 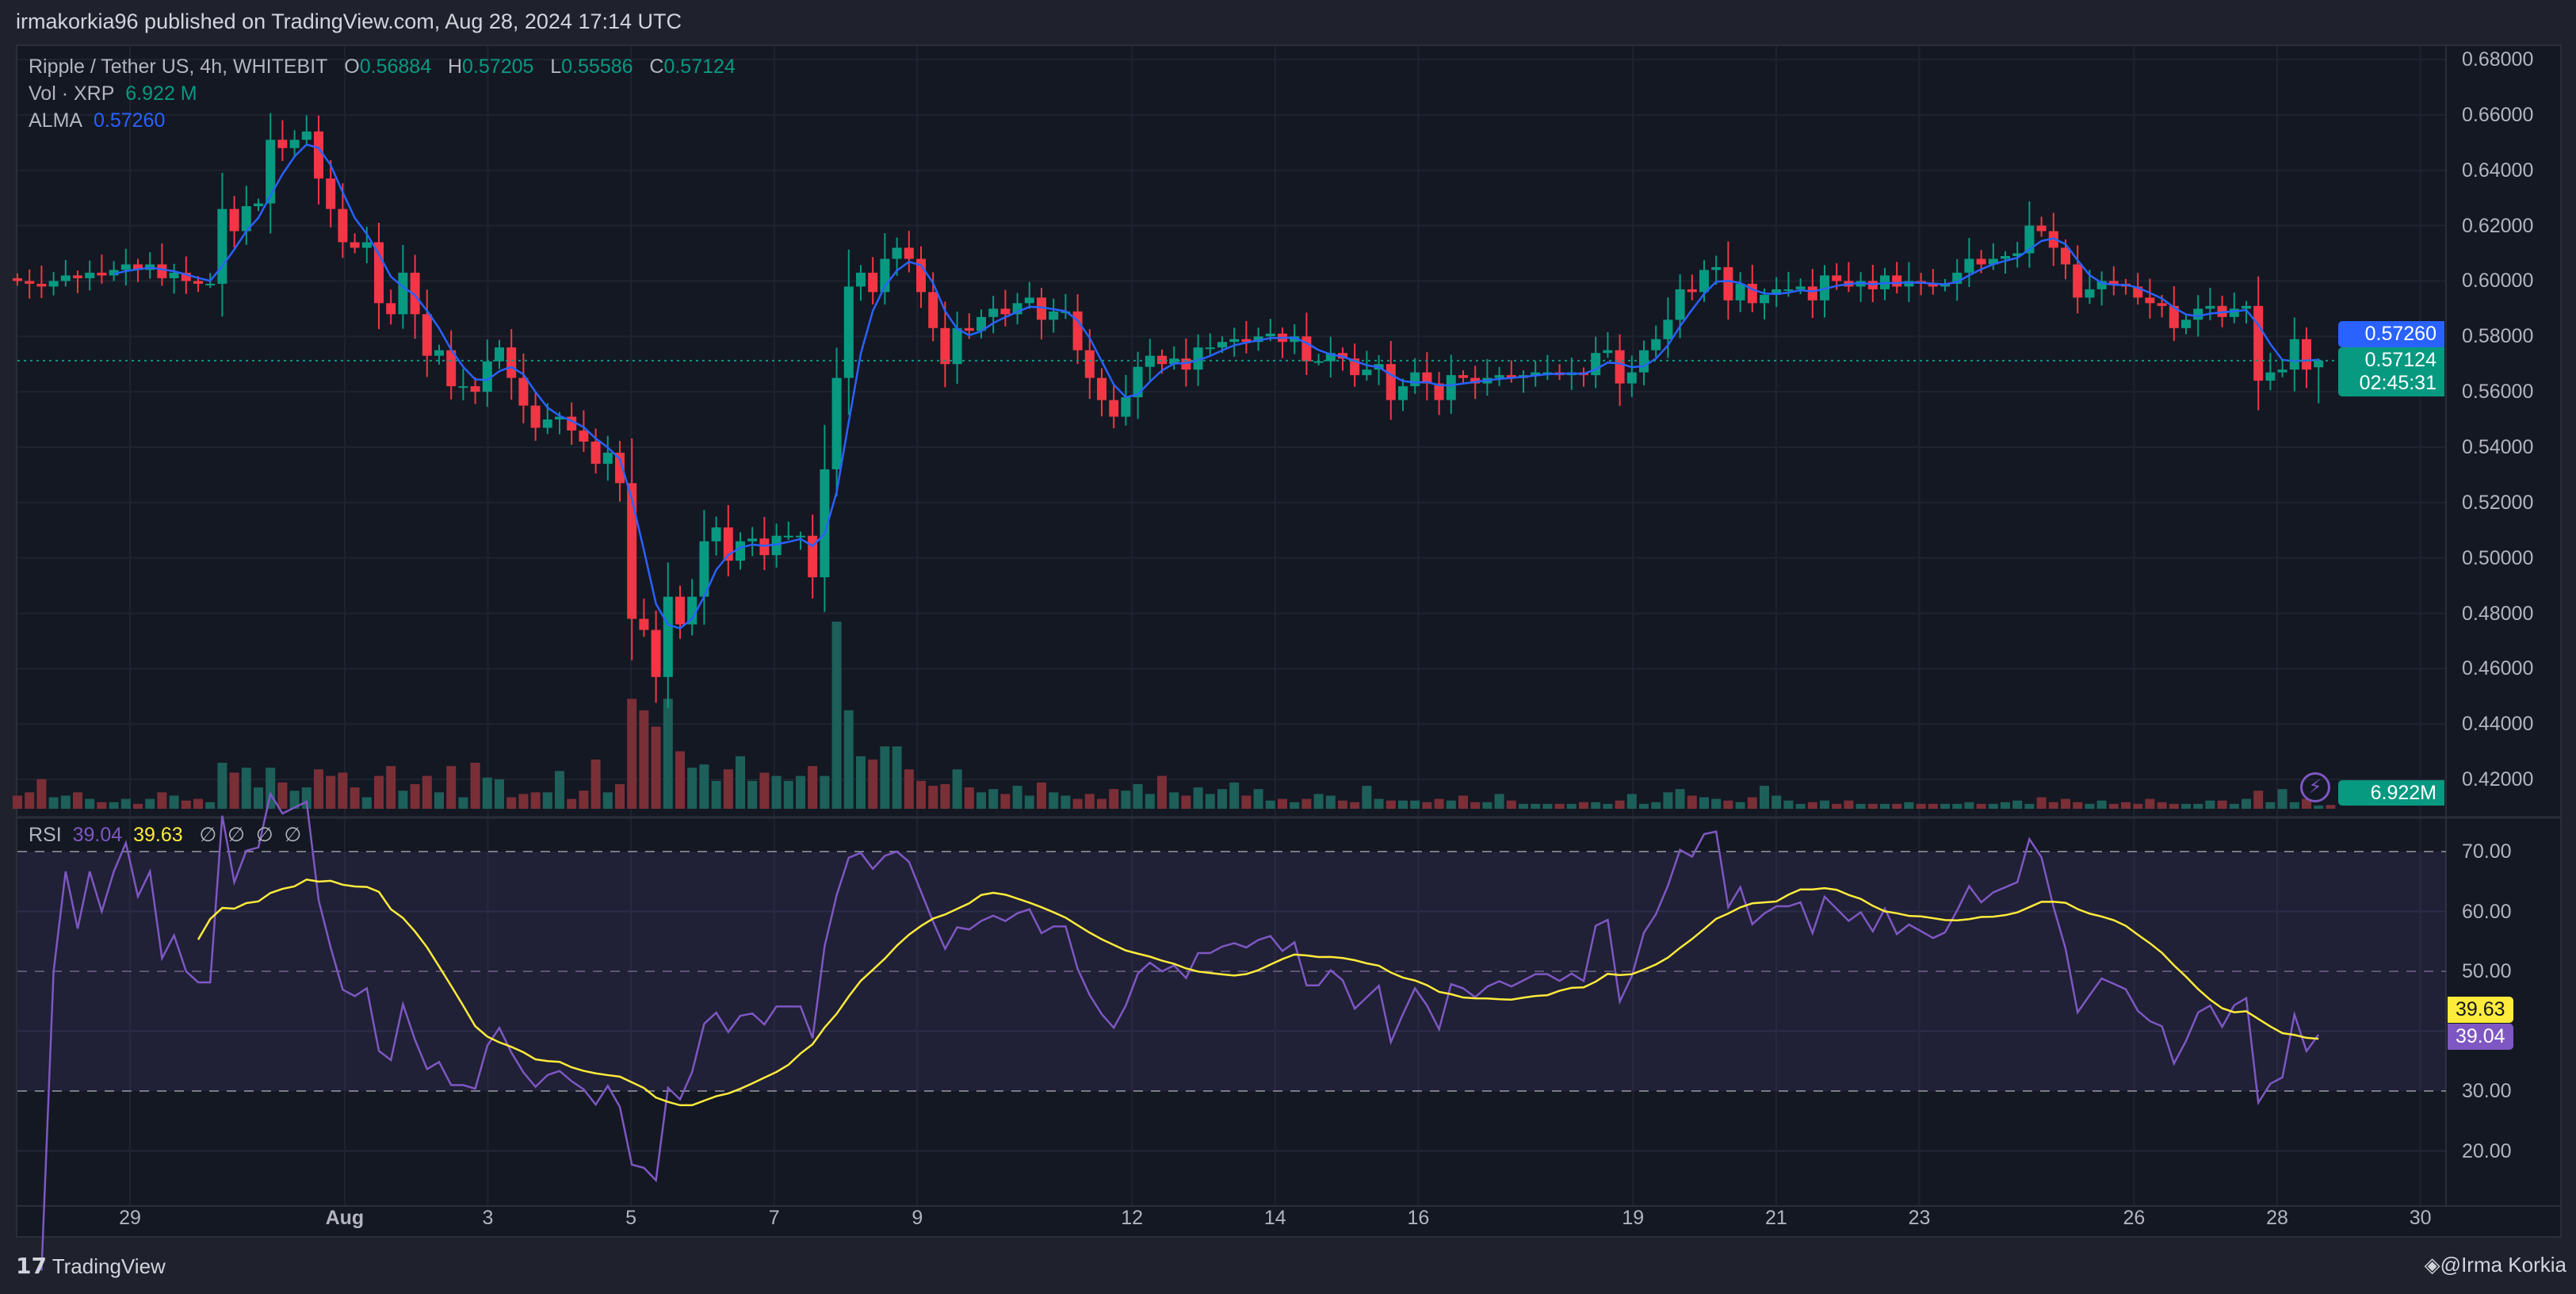 I want to click on price-tick-label: 0.66000, so click(x=2498, y=114).